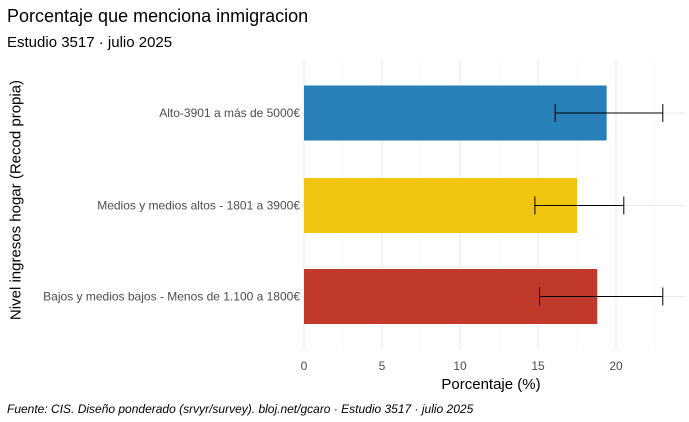 The image size is (689, 422). Describe the element at coordinates (90, 42) in the screenshot. I see `chart-subtitle: Estudio 3517 · julio 2025` at that location.